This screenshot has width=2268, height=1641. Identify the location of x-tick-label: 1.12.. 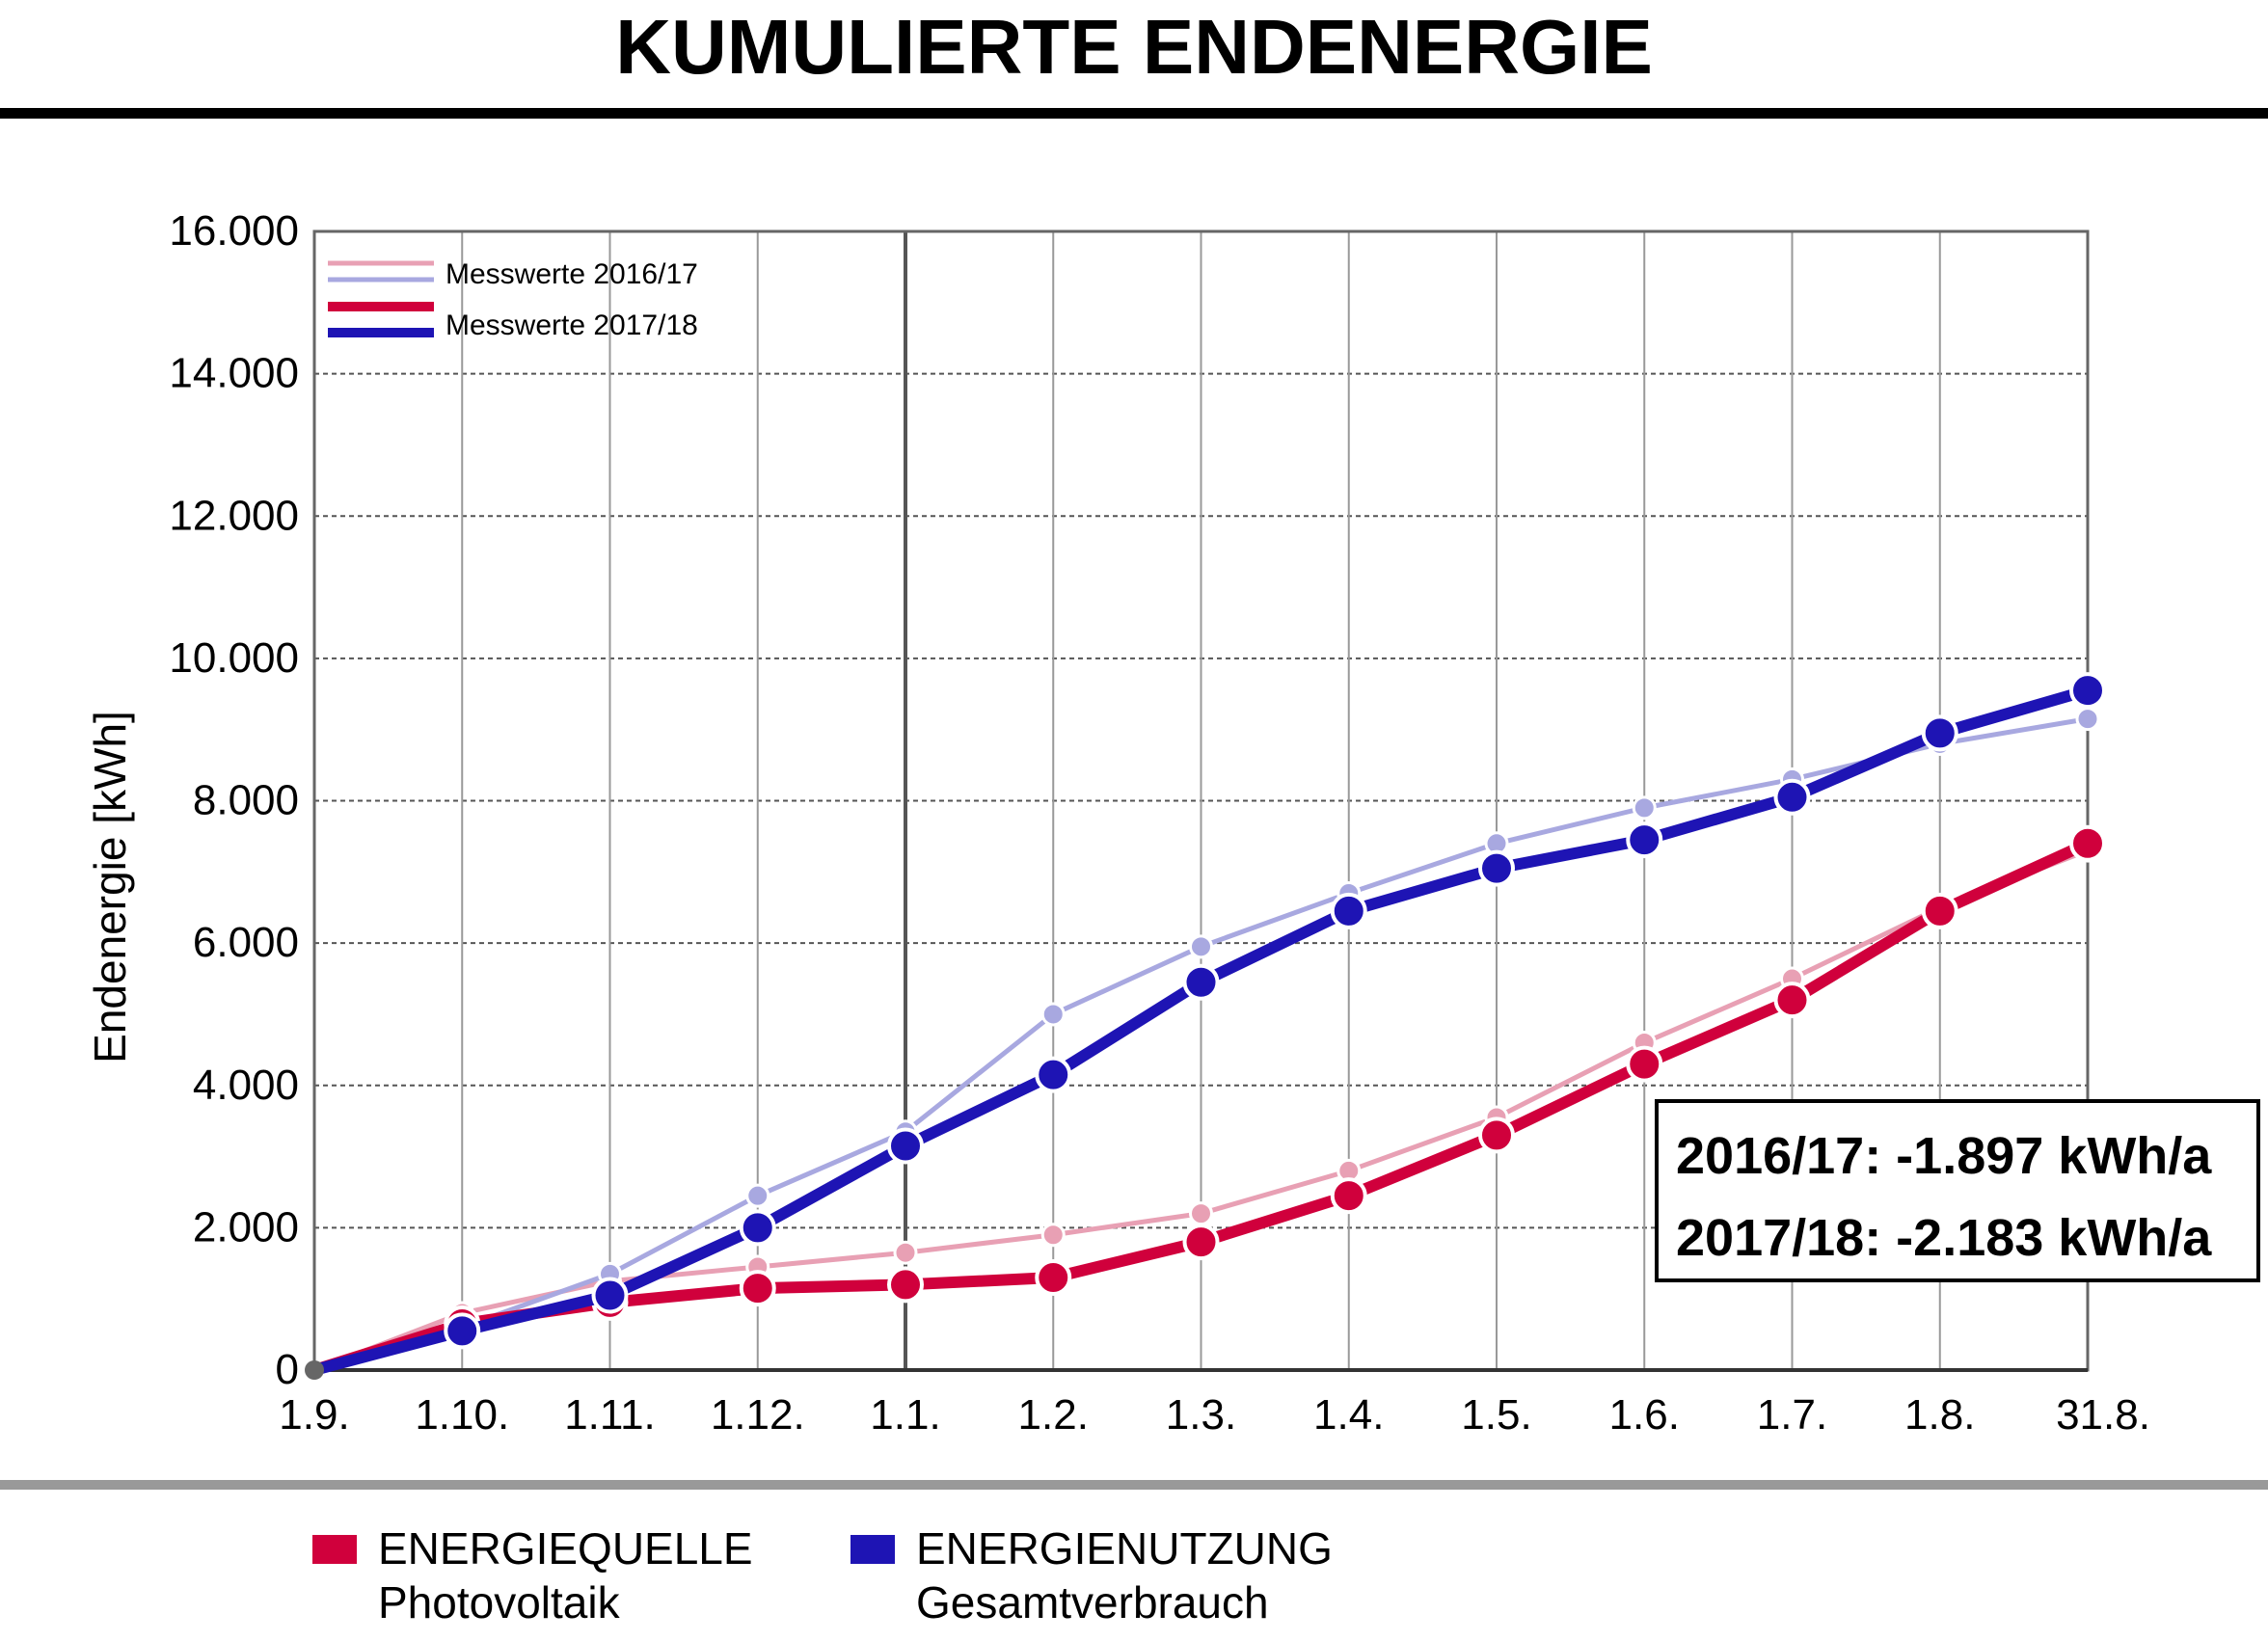
(758, 1415).